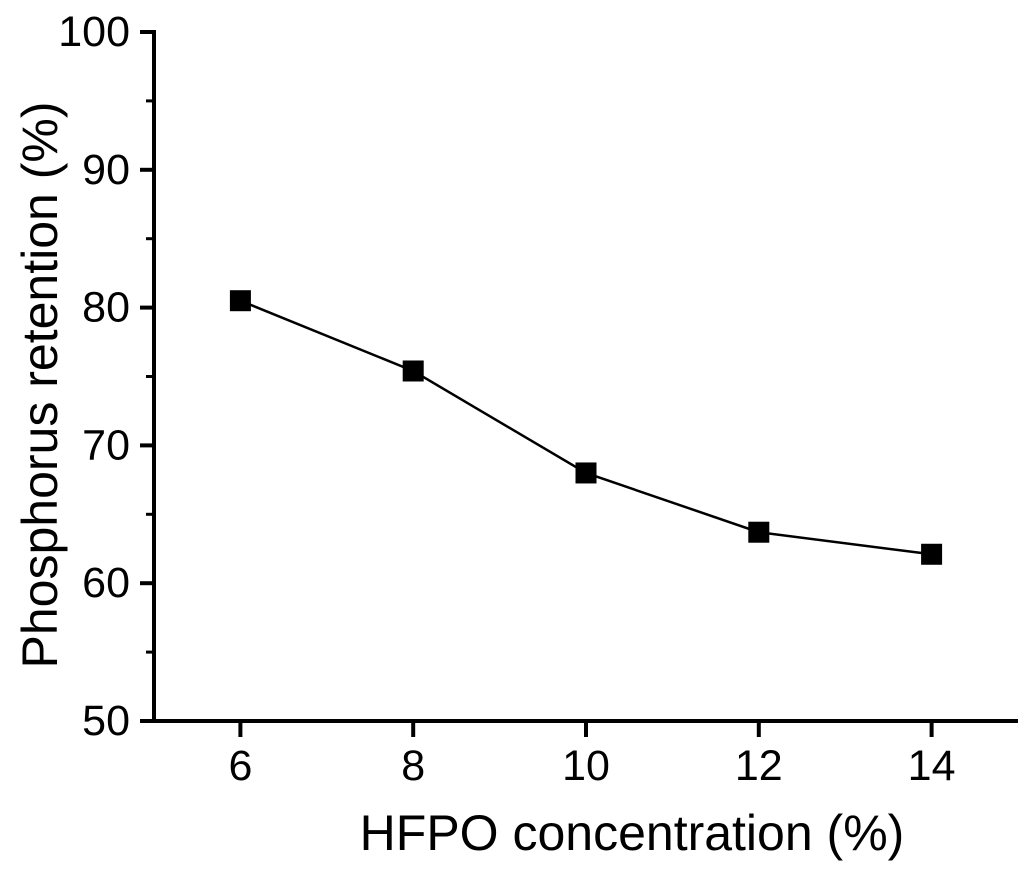  I want to click on x-tick-label: 6, so click(240, 766).